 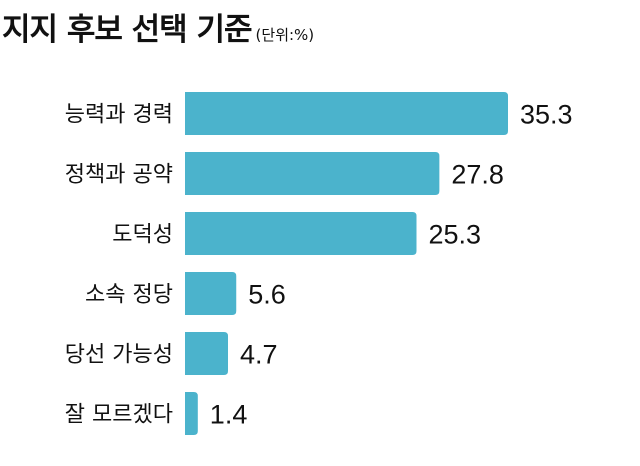 I want to click on value-label: 27.8, so click(x=477, y=175).